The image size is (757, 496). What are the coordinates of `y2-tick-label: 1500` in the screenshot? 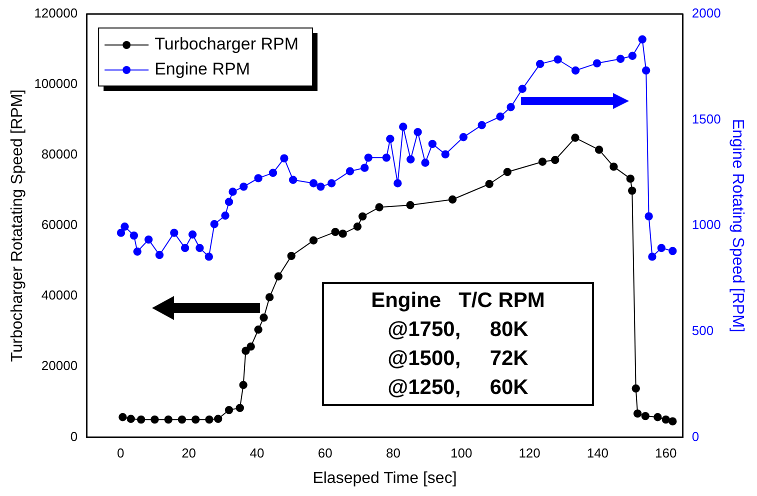 It's located at (706, 118).